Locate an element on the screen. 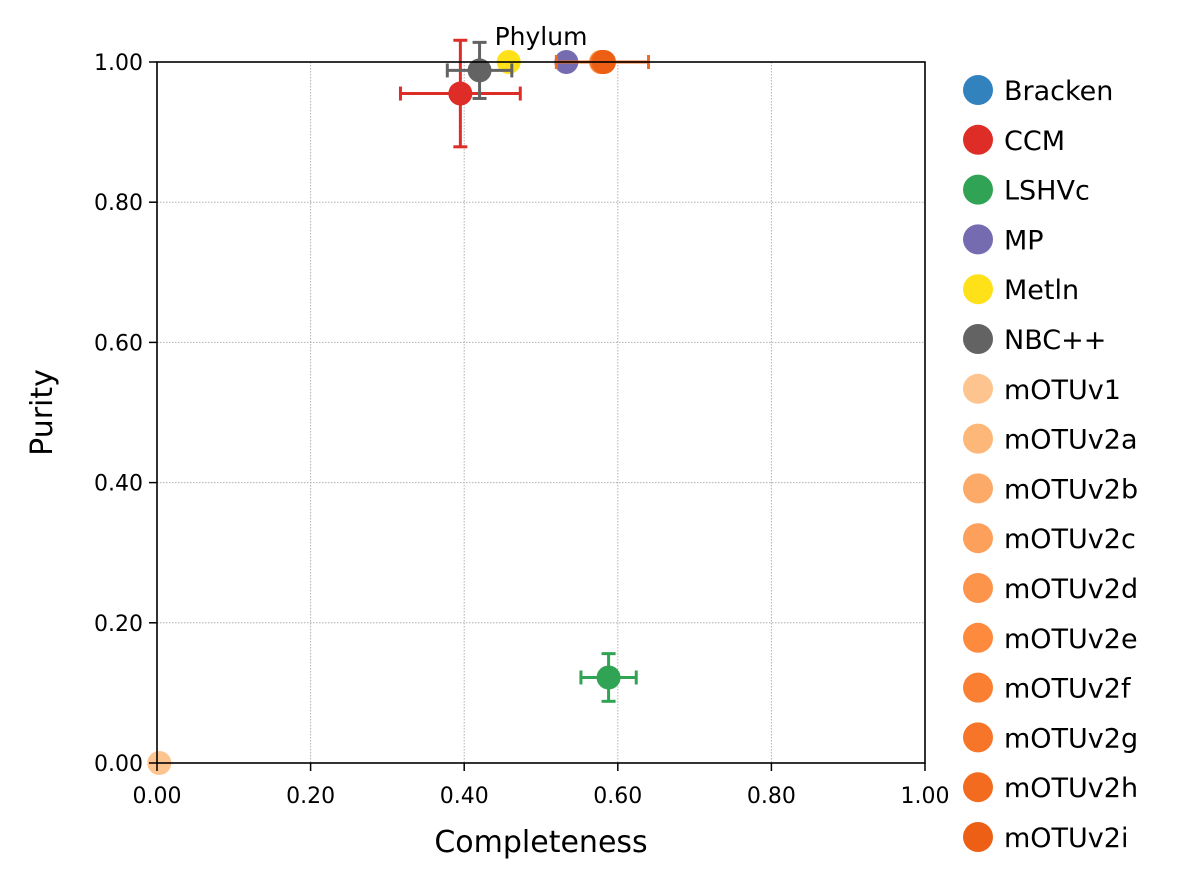 The image size is (1203, 887). y-tick-label: 0.80 is located at coordinates (118, 203).